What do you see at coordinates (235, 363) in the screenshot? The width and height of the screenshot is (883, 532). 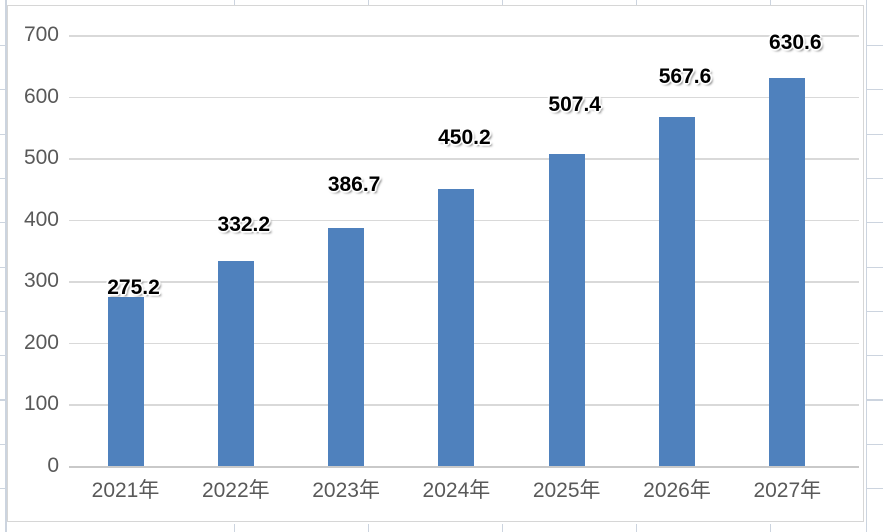 I see `chart-bar-2022年` at bounding box center [235, 363].